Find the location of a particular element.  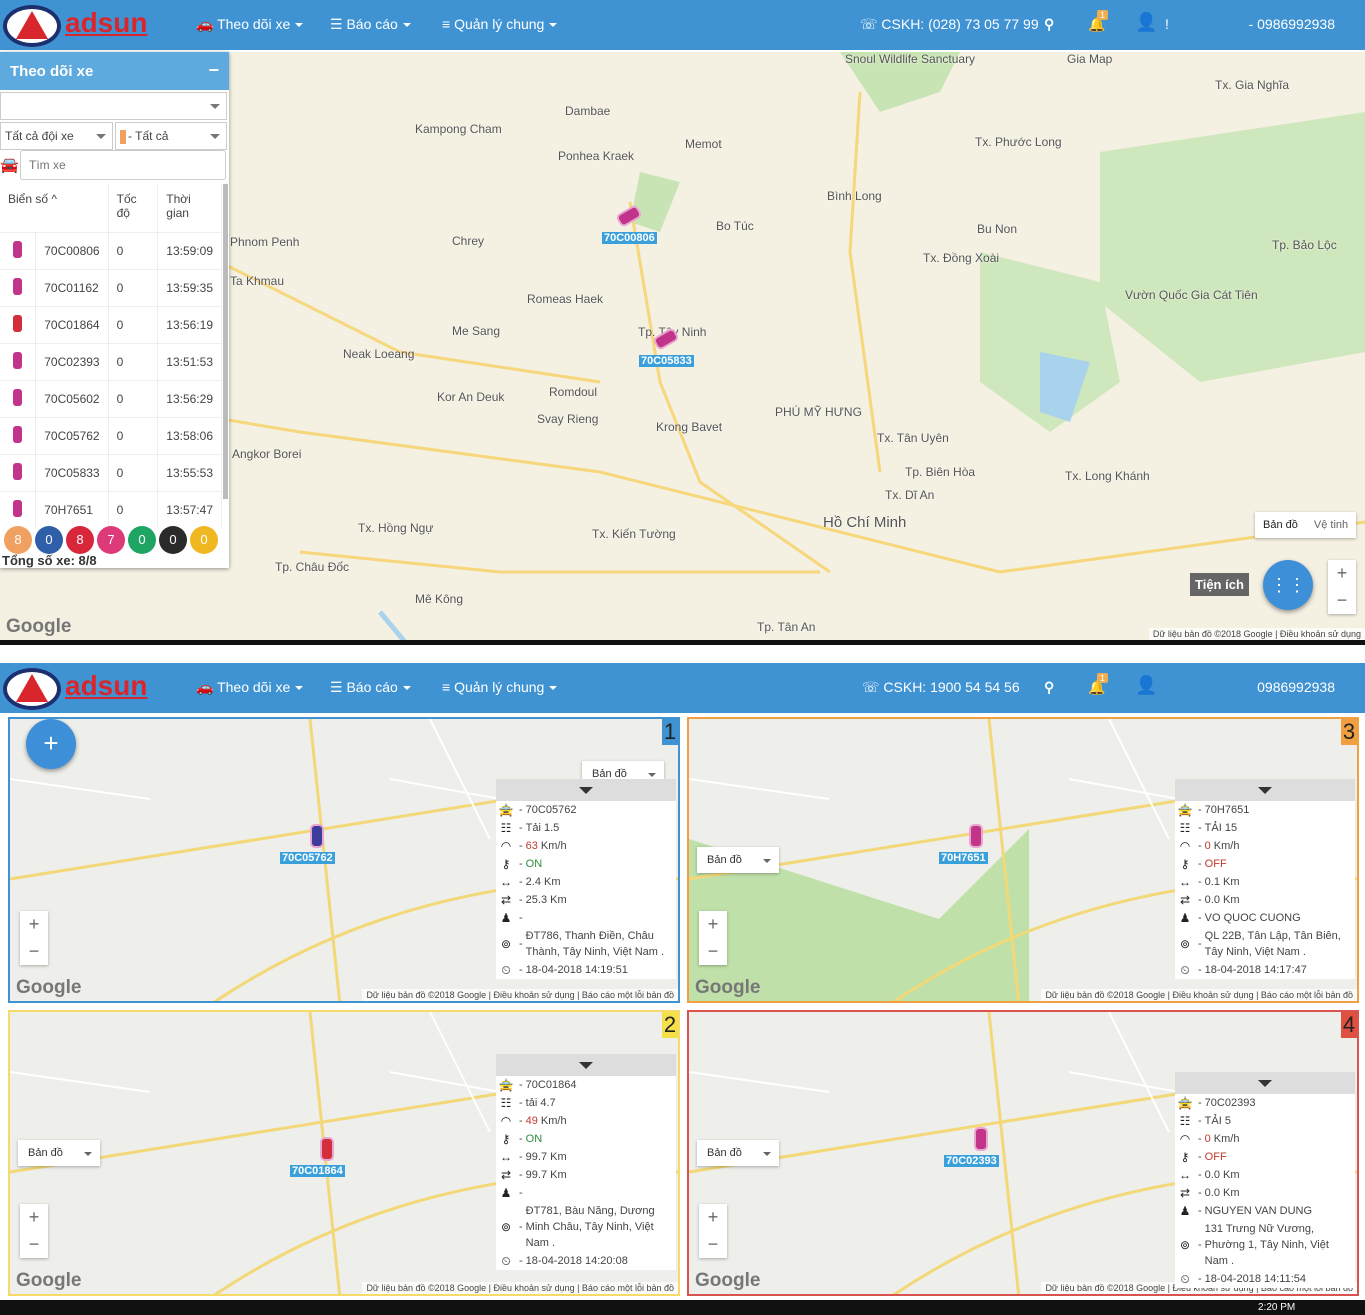

vehicle-label: 70C05833 is located at coordinates (666, 361).